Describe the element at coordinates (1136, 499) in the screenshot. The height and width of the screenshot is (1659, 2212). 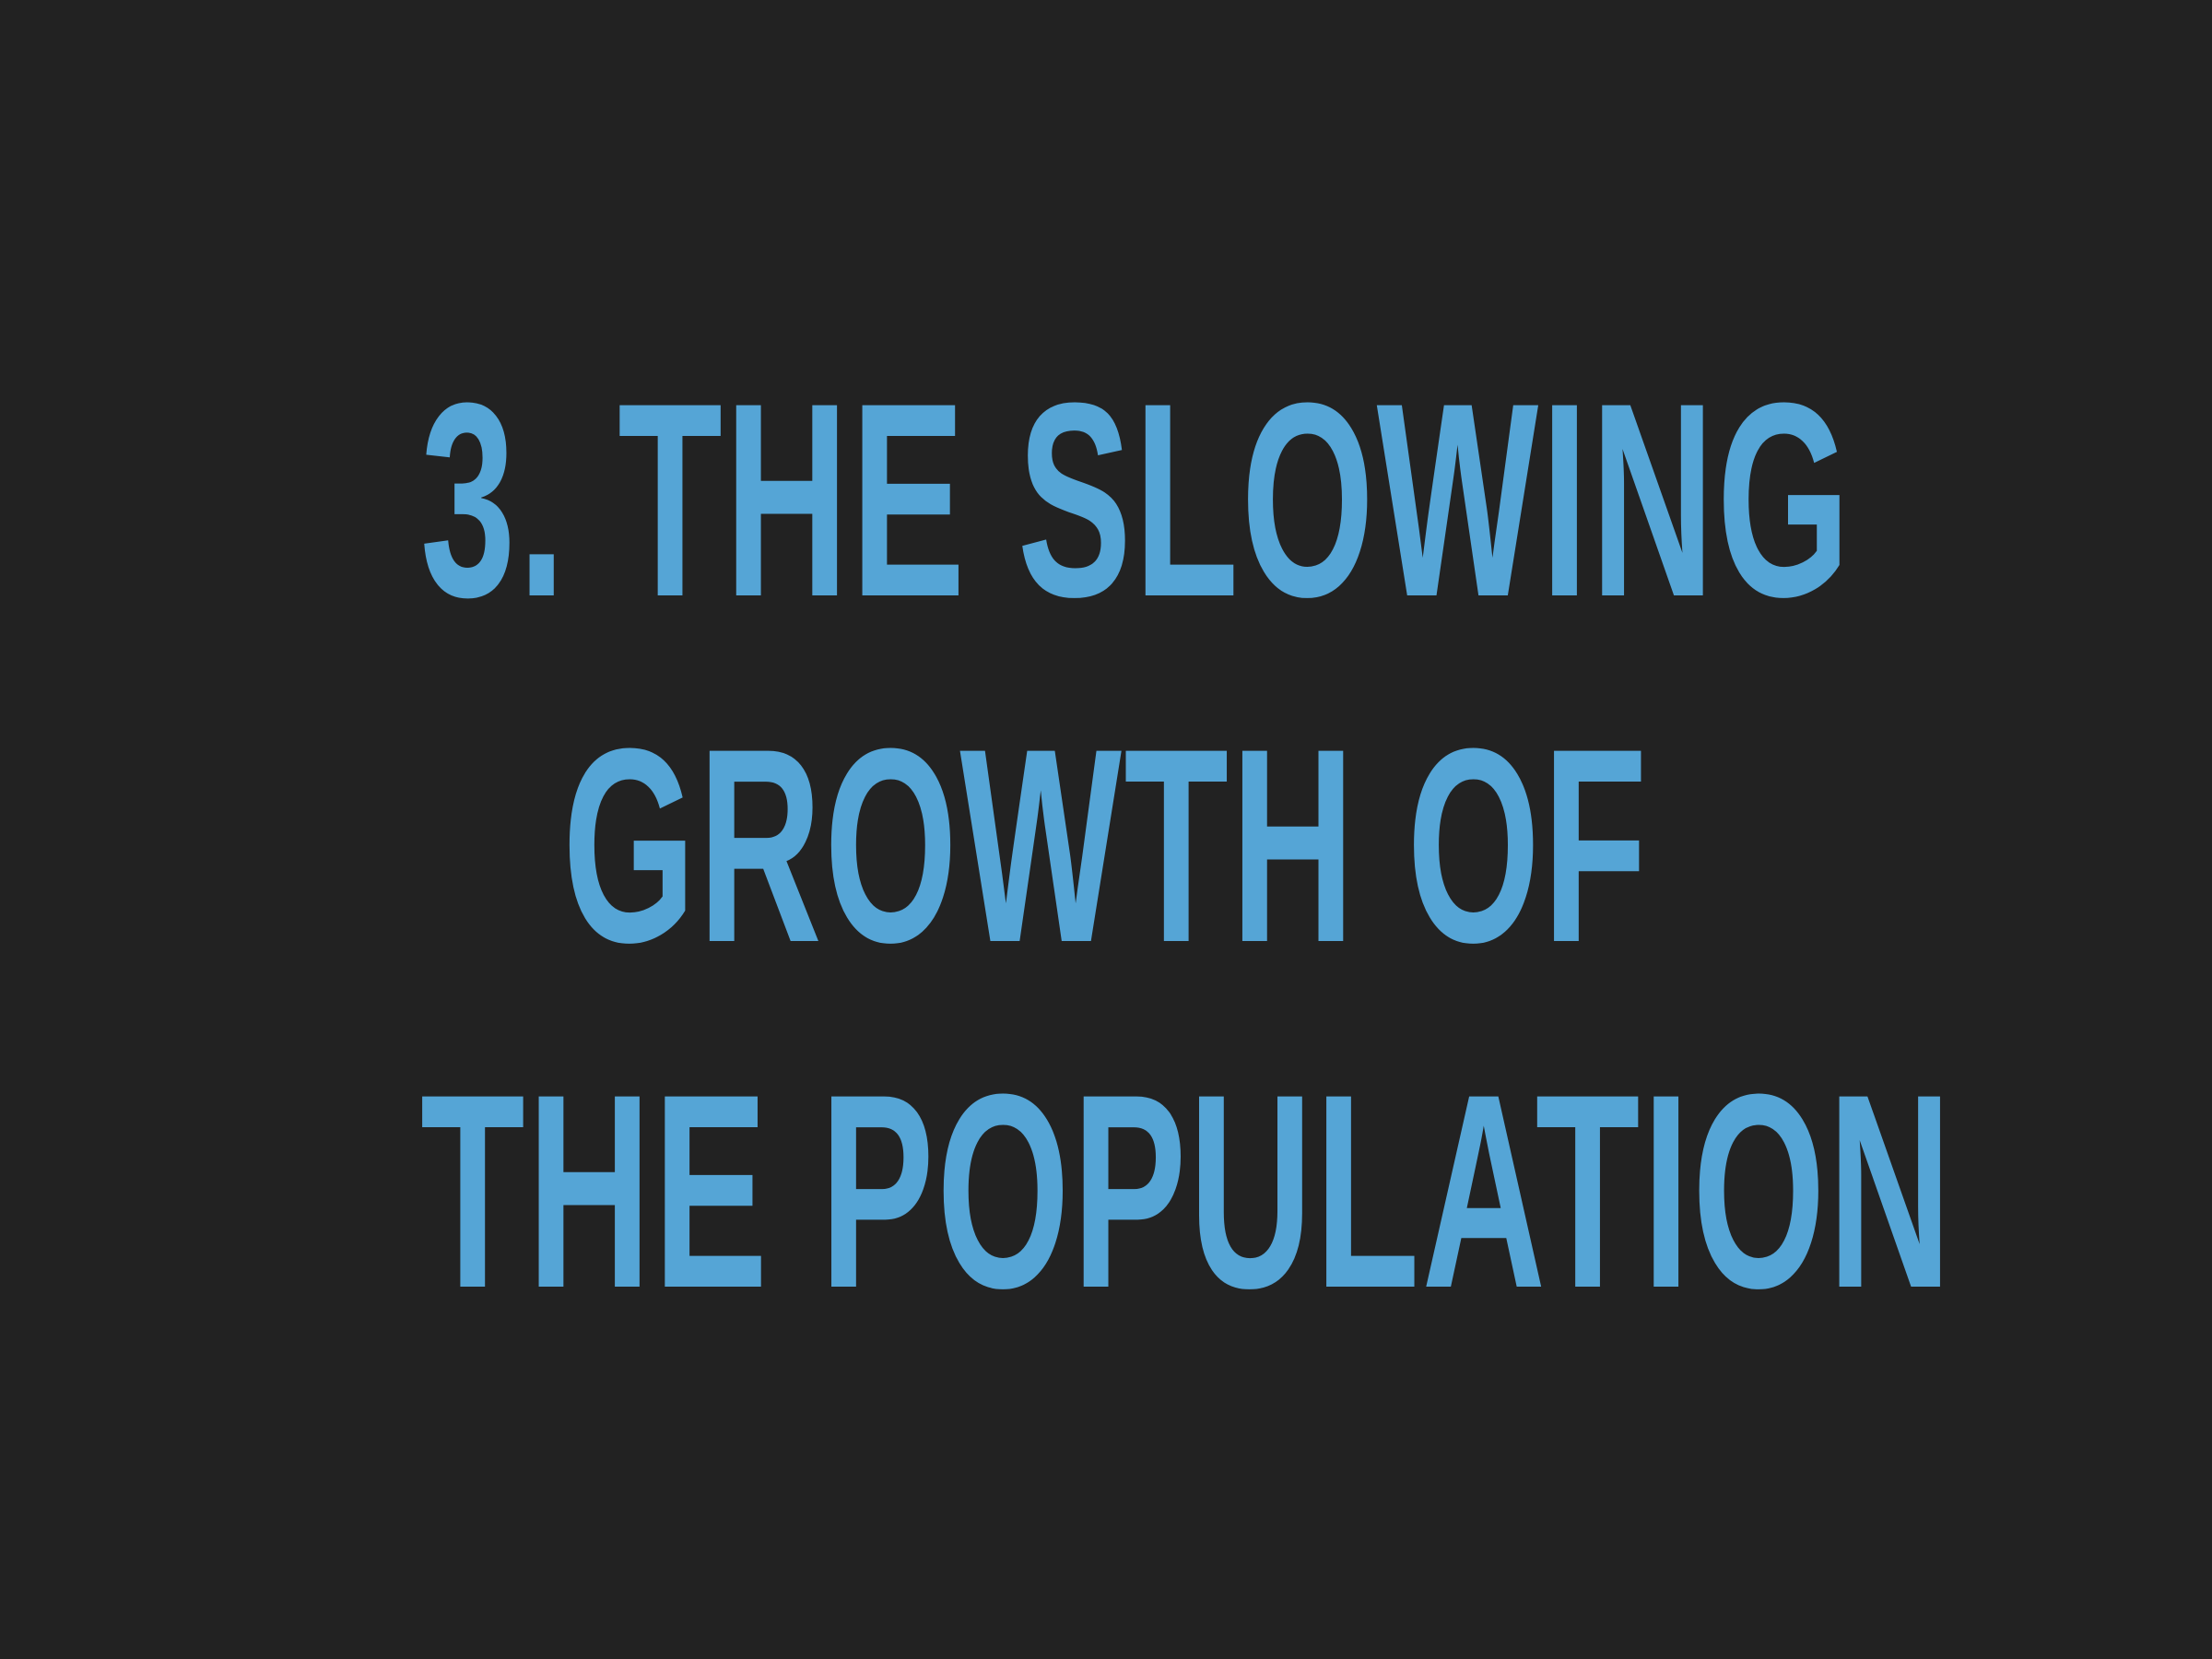
I see `slide-title-line-1: 3. THE SLOWING` at that location.